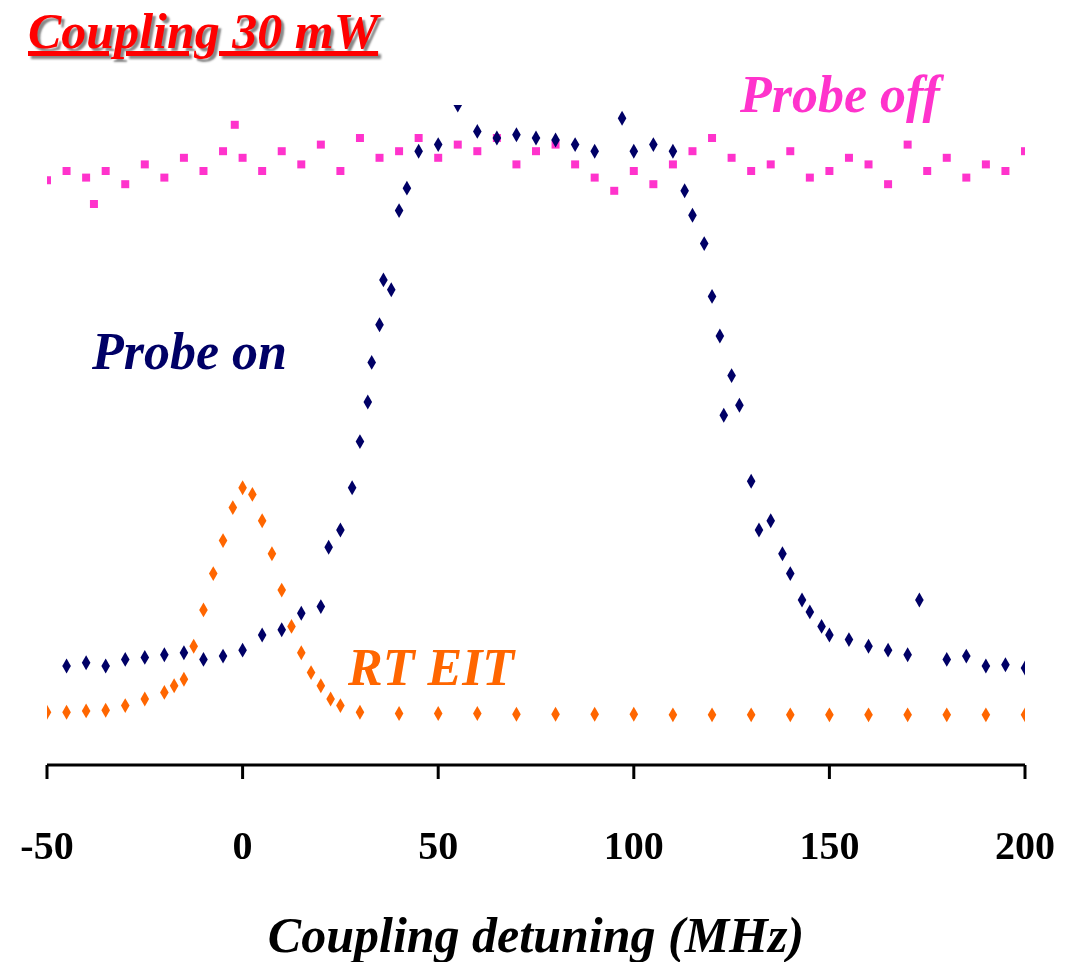 The height and width of the screenshot is (962, 1068). What do you see at coordinates (438, 846) in the screenshot?
I see `x-tick-label: 50` at bounding box center [438, 846].